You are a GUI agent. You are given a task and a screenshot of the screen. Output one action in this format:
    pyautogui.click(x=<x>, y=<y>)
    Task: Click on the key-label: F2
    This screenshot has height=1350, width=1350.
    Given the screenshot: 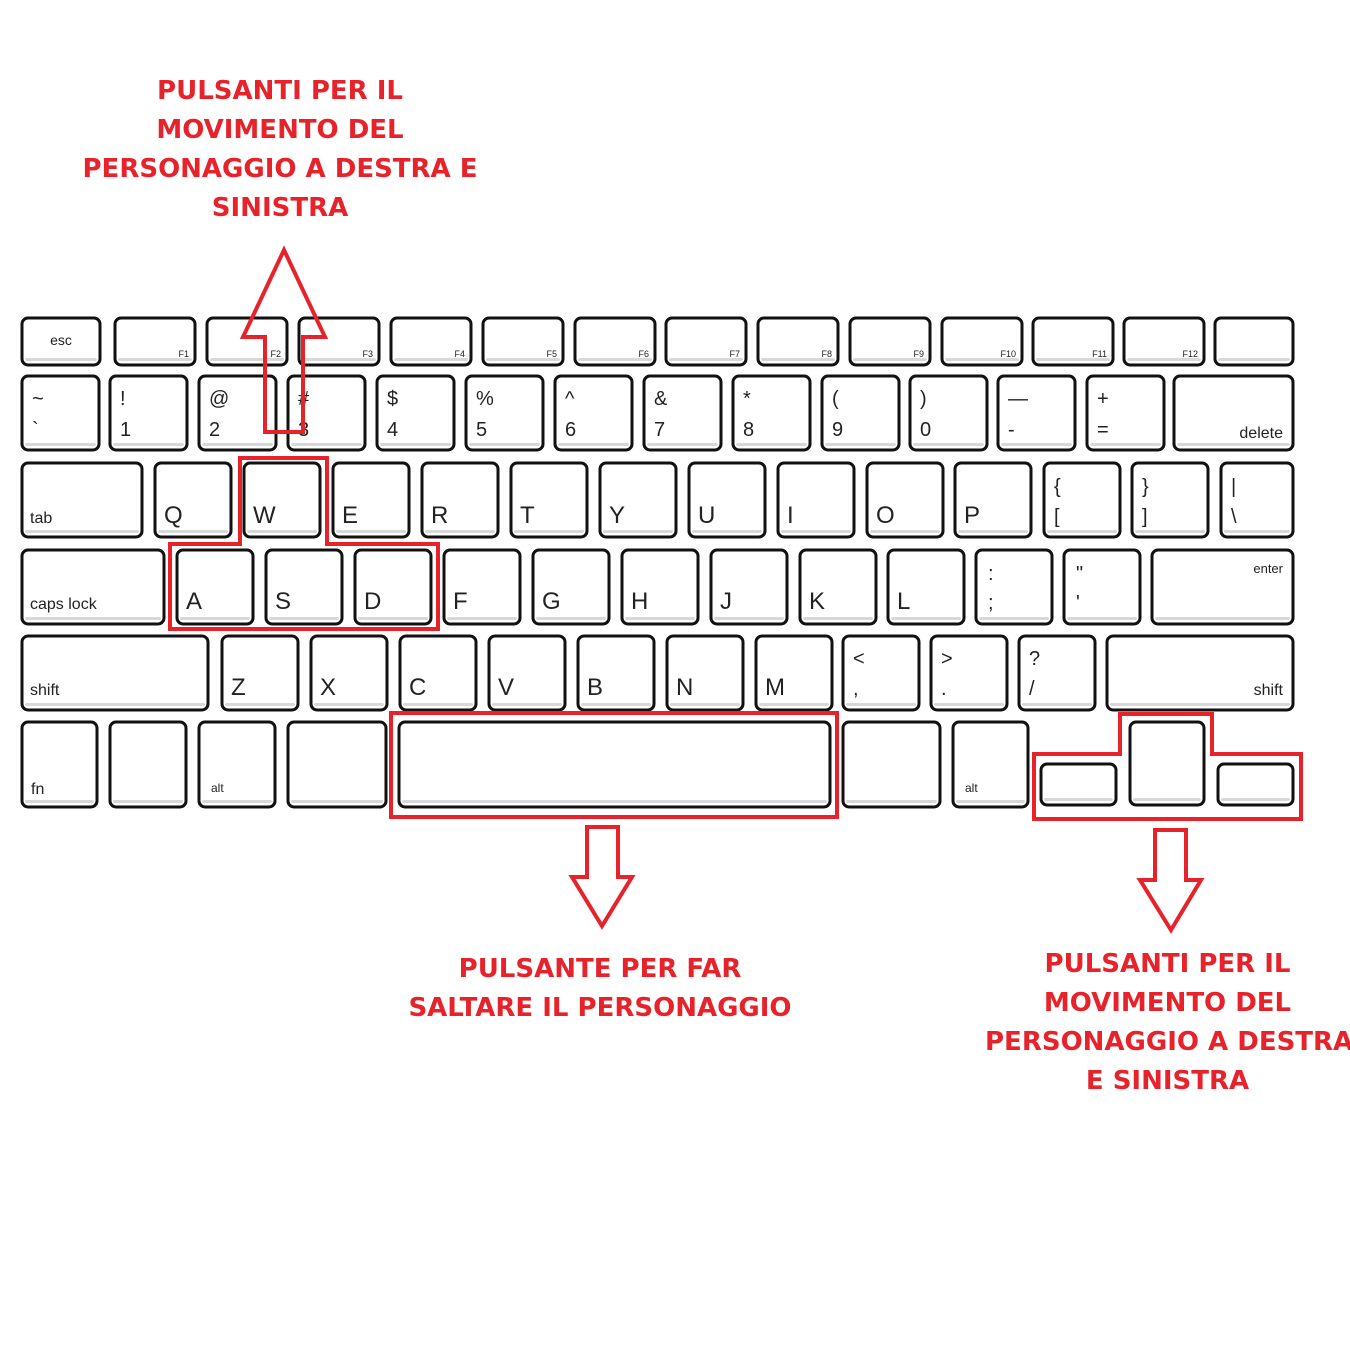 What is the action you would take?
    pyautogui.click(x=275, y=354)
    